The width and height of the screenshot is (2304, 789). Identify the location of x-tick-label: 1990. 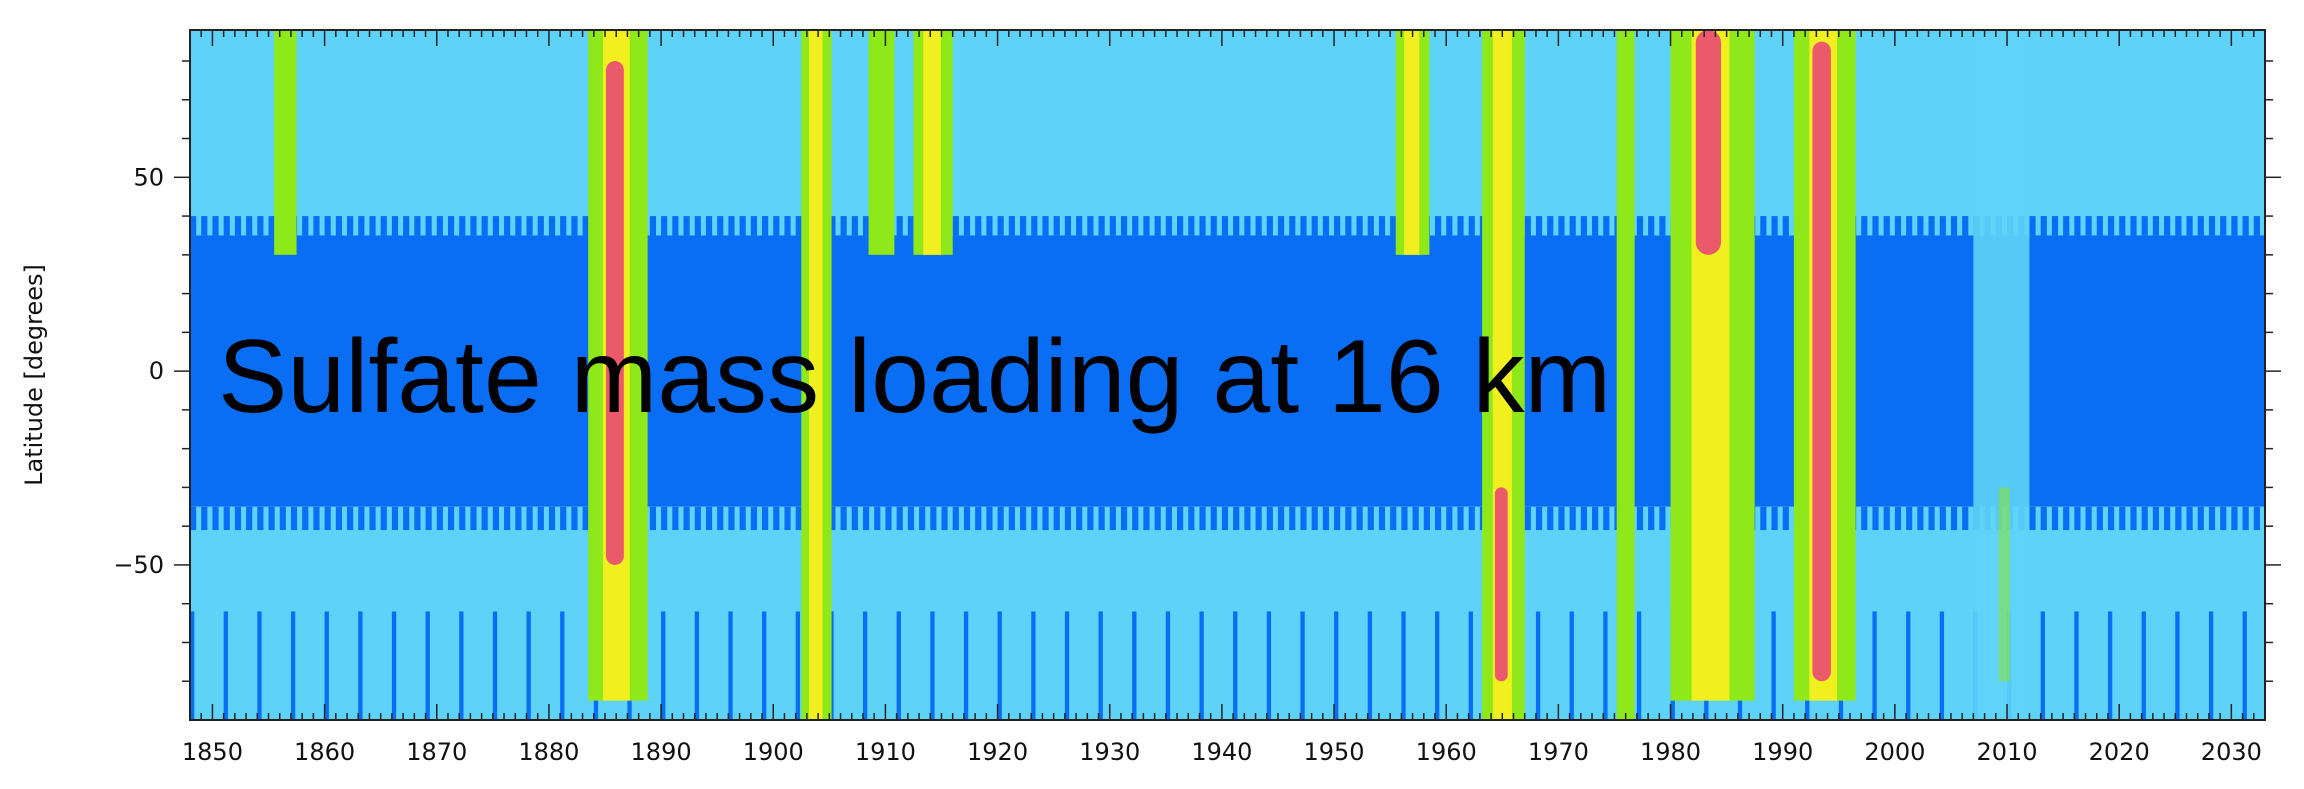
(1782, 752).